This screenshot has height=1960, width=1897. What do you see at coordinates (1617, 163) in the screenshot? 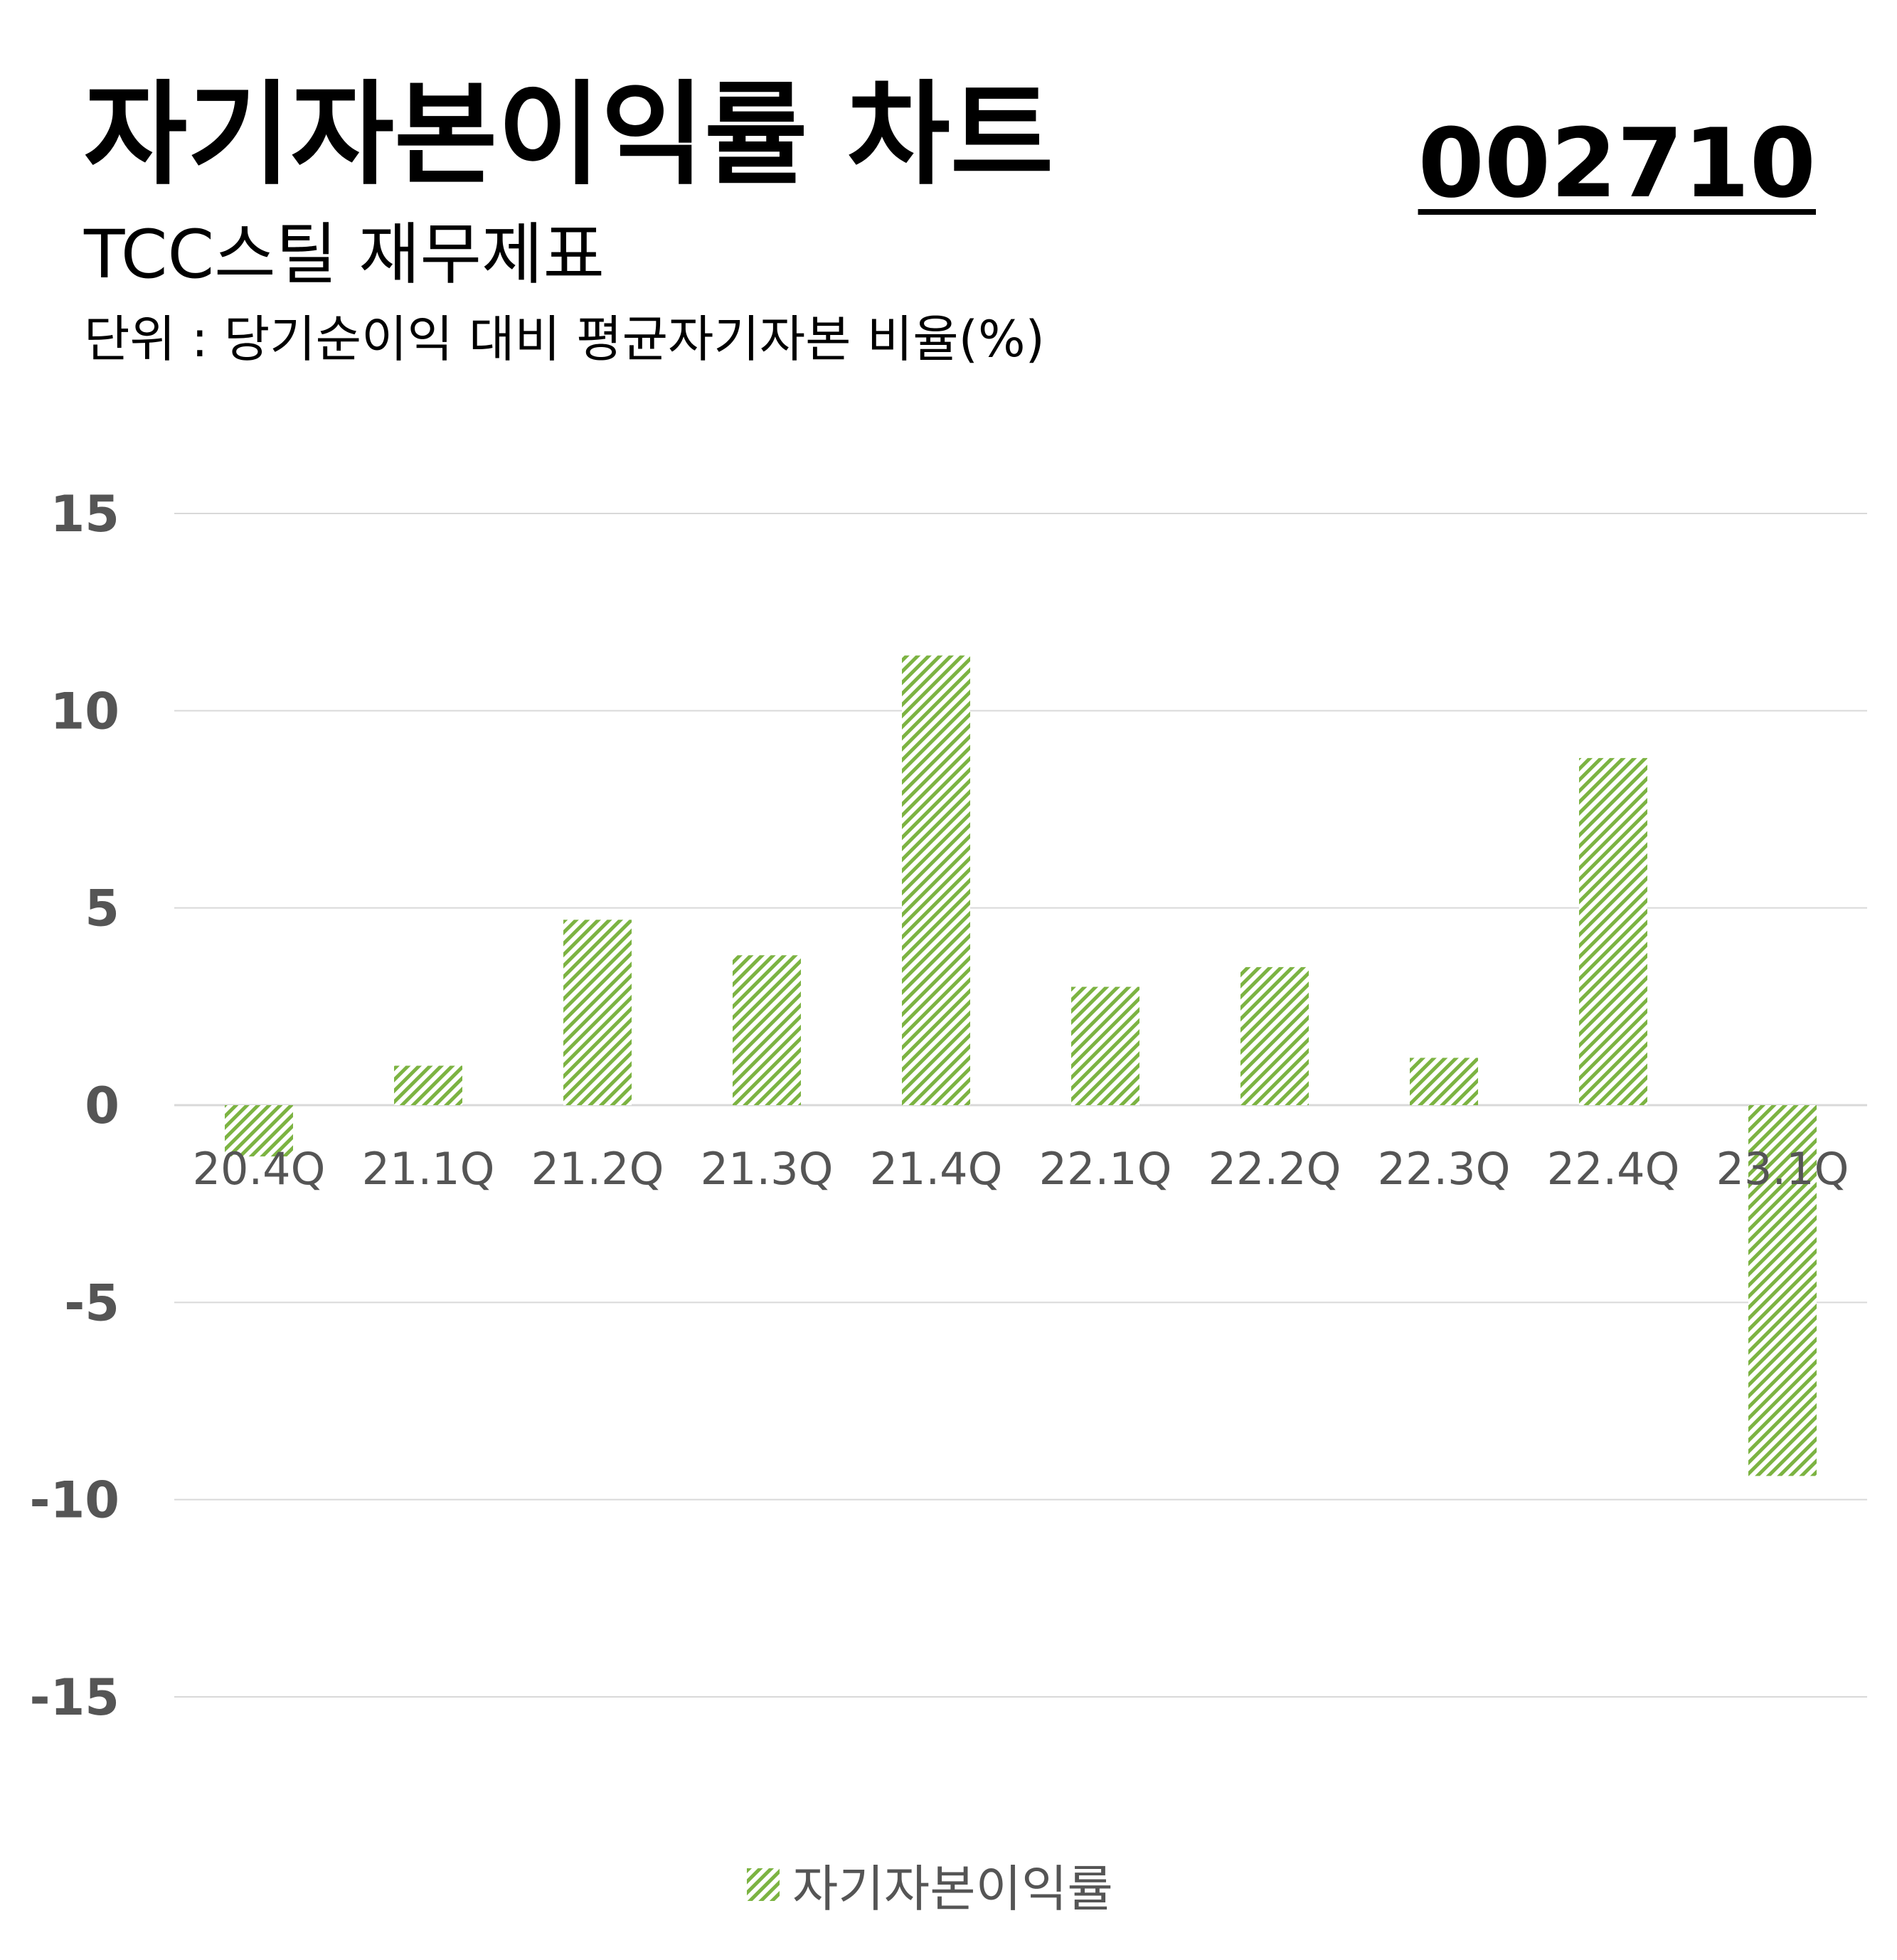
I see `stock-code: 002710` at bounding box center [1617, 163].